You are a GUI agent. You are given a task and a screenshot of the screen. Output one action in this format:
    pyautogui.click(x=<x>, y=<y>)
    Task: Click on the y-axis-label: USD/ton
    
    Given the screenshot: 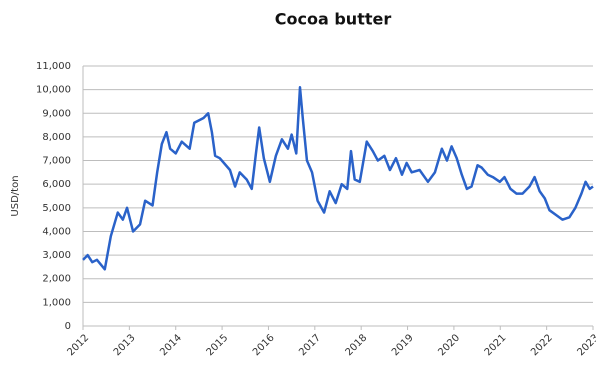 What is the action you would take?
    pyautogui.click(x=15, y=195)
    